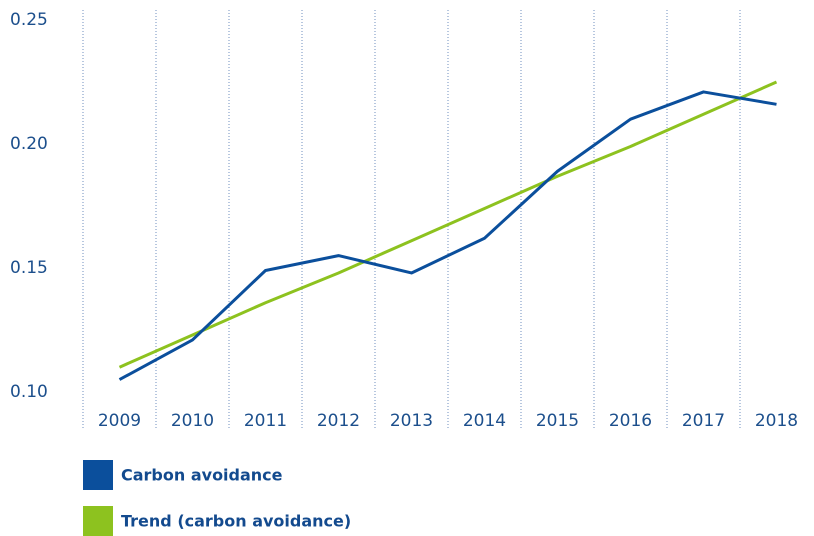 The width and height of the screenshot is (814, 536). Describe the element at coordinates (630, 421) in the screenshot. I see `x-tick-label: 2016` at that location.